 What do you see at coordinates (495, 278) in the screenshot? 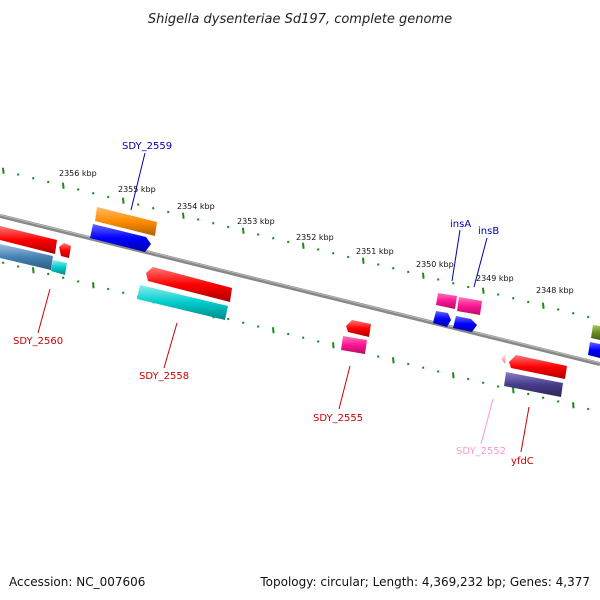
I see `tick-label: 2349 kbp` at bounding box center [495, 278].